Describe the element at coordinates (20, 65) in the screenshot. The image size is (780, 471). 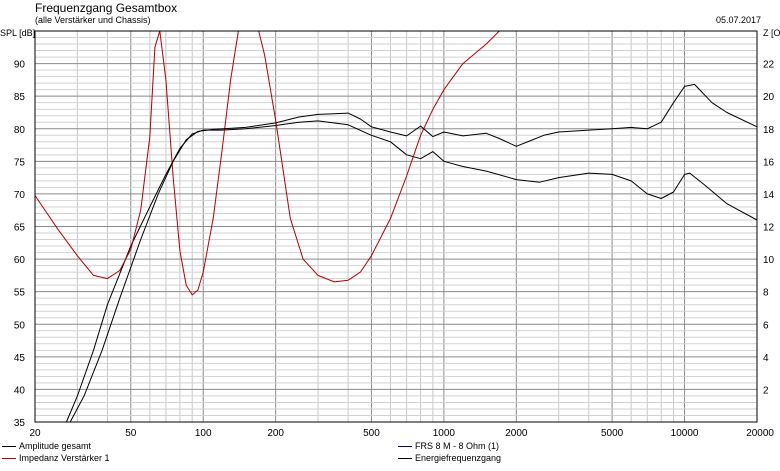
I see `y-tick-label-left: 90` at that location.